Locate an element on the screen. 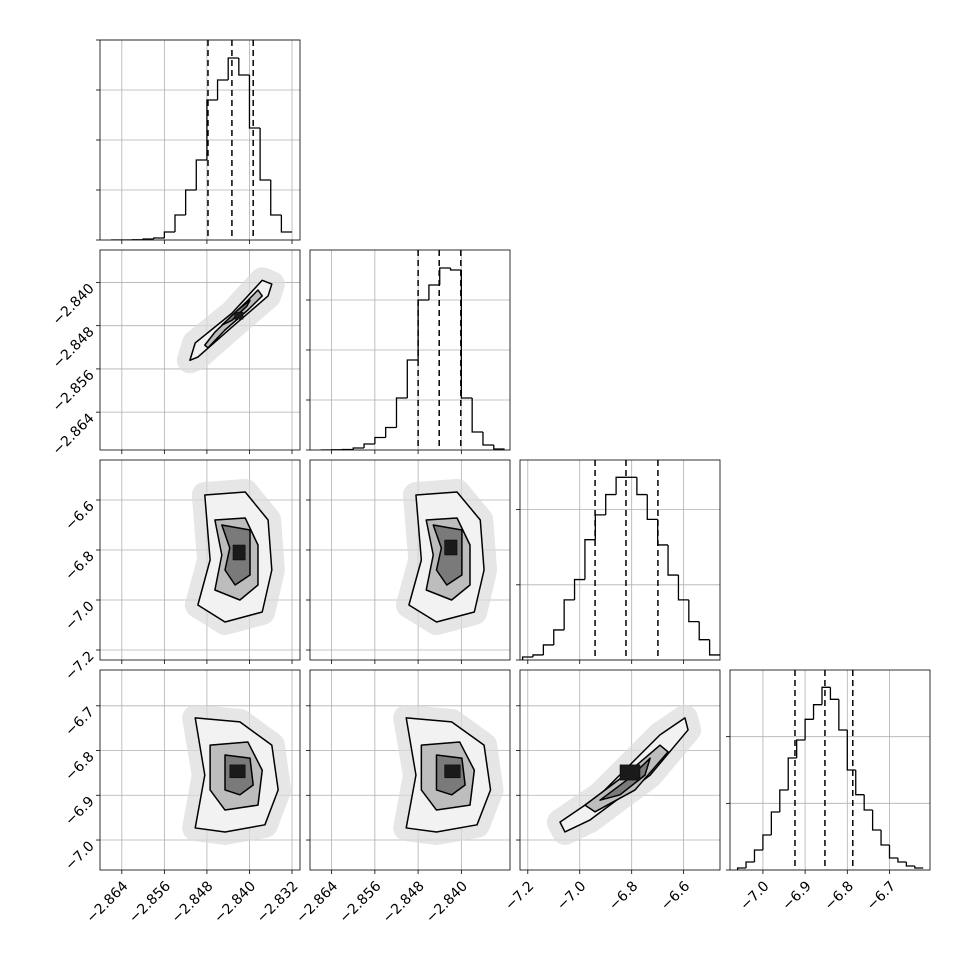 This screenshot has width=970, height=970. x-tick-label: −2.840 is located at coordinates (447, 902).